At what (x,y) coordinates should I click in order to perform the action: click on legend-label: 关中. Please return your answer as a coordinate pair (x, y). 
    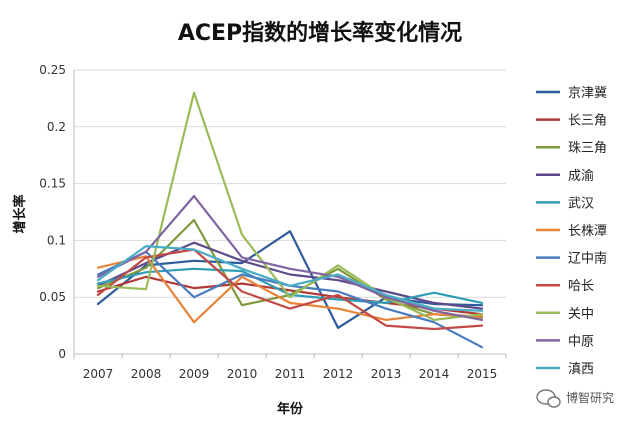
    Looking at the image, I should click on (581, 314).